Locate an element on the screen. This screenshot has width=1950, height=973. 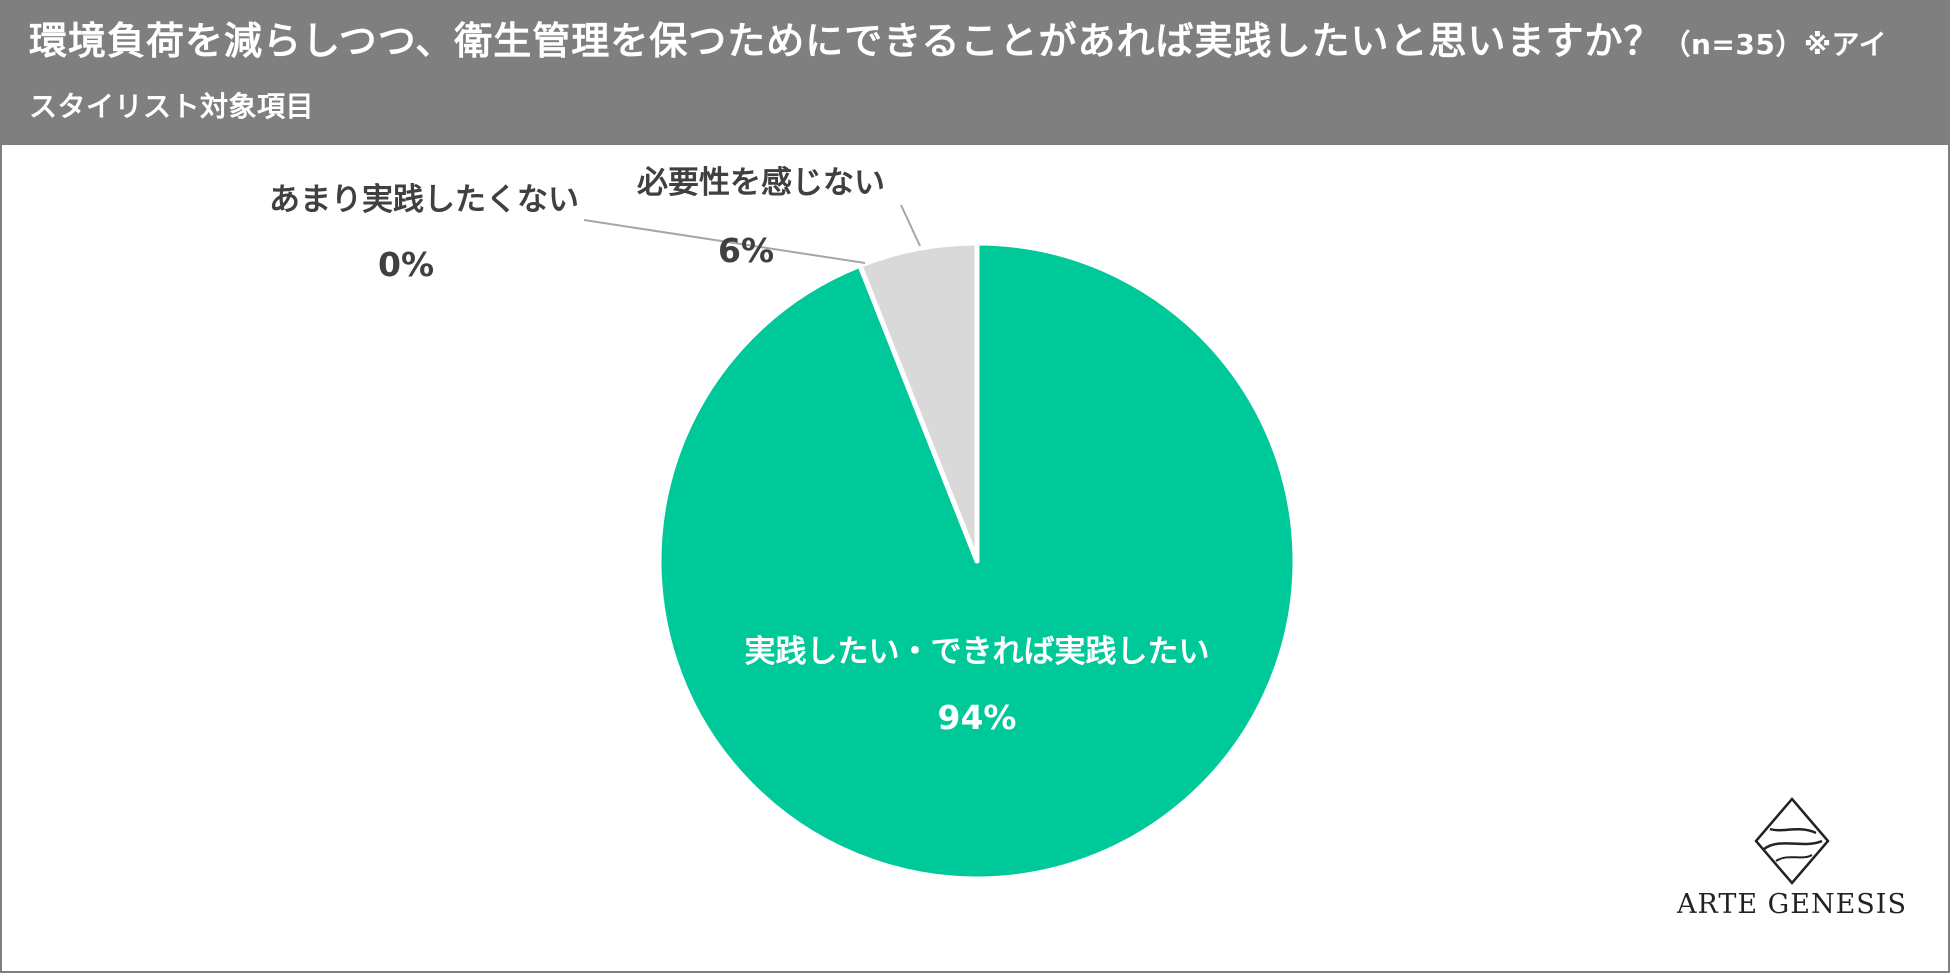
chart-subtitle: （n=35）※アイスタイリスト対象項目 is located at coordinates (958, 75).